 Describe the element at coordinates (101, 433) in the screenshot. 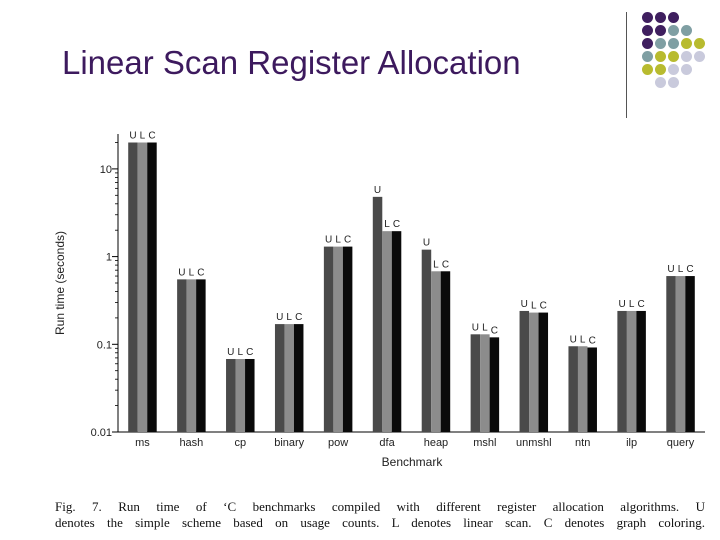

I see `y-tick-label: 0.01` at that location.